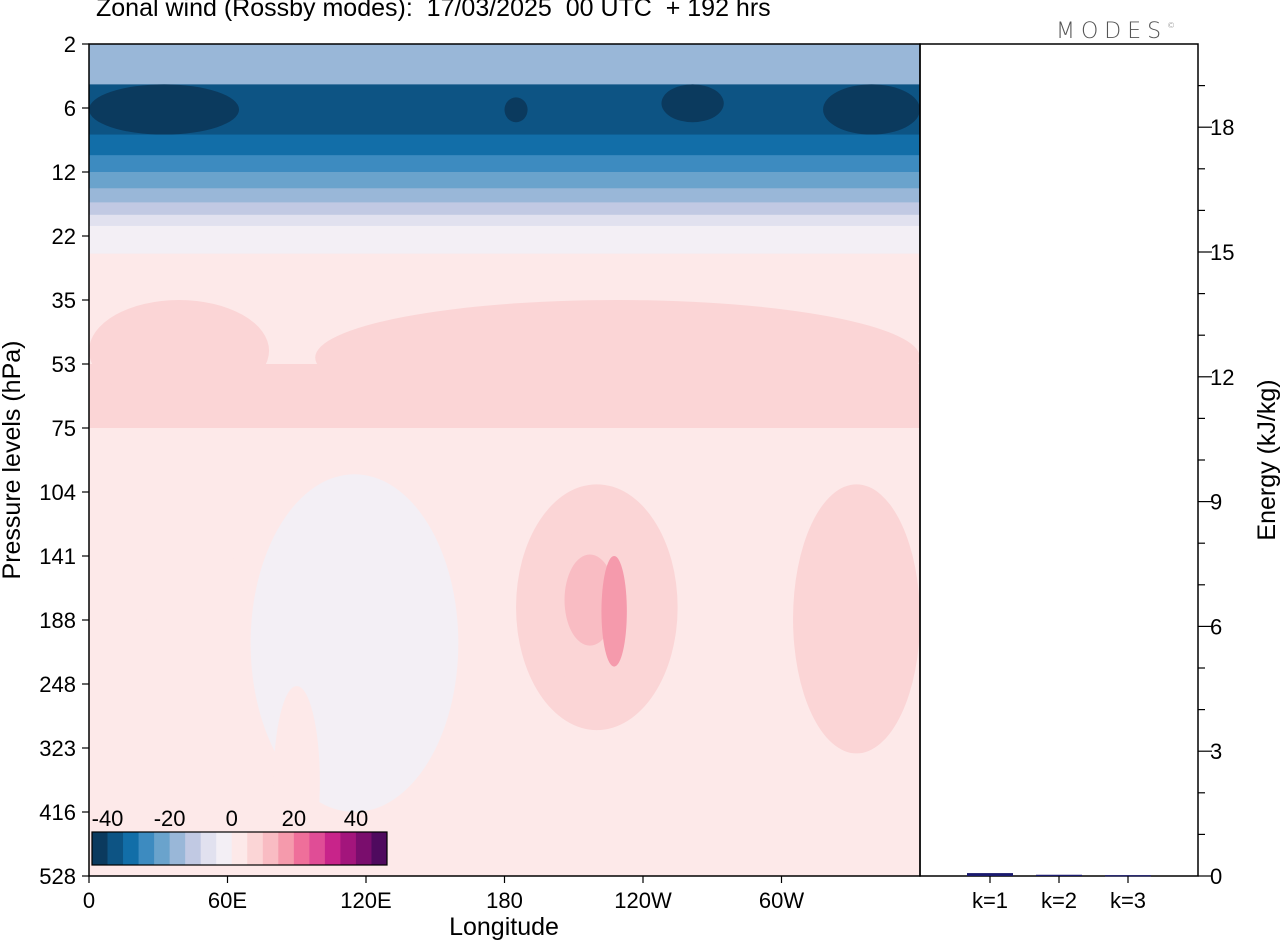 The width and height of the screenshot is (1280, 942). What do you see at coordinates (108, 818) in the screenshot?
I see `colorbar-tick-label: -40` at bounding box center [108, 818].